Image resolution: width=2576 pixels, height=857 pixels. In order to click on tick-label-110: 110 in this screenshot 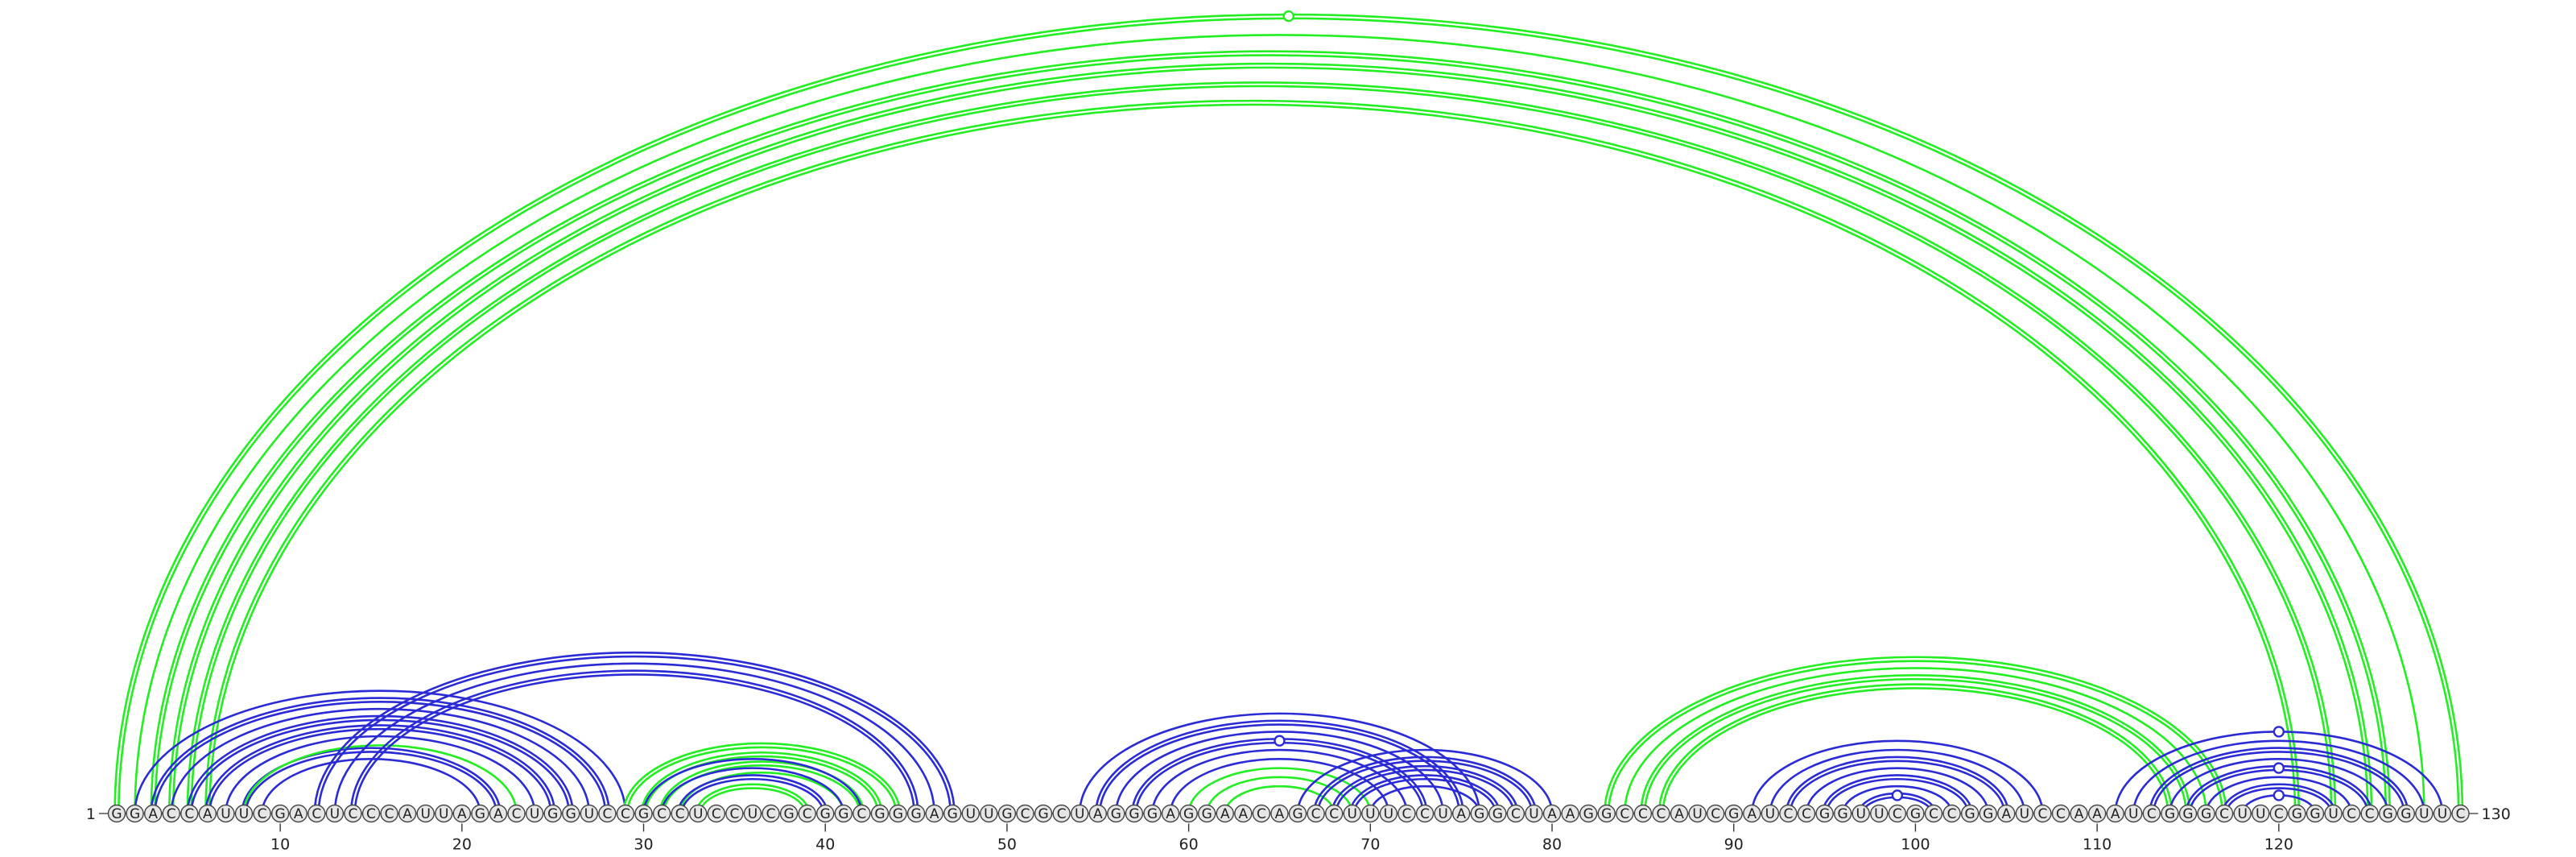, I will do `click(2097, 845)`.